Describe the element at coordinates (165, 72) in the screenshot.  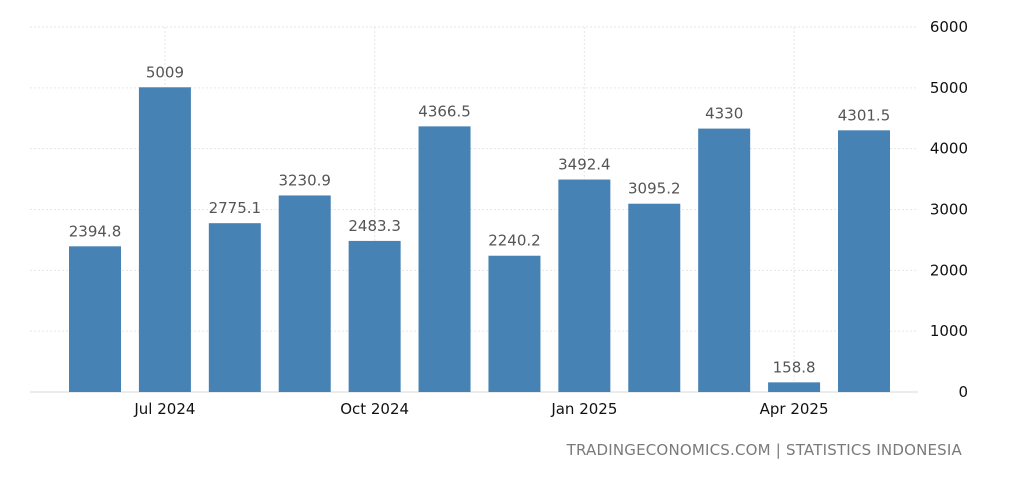
I see `bar-value-label: 5009` at that location.